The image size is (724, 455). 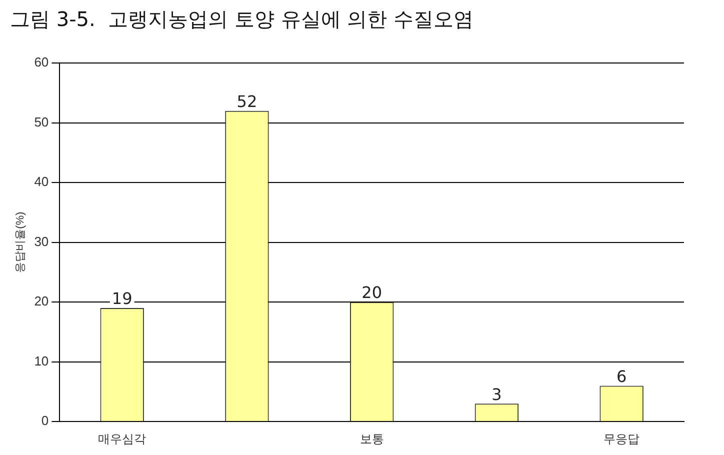 I want to click on x-tick-label: 무응답, so click(x=622, y=439).